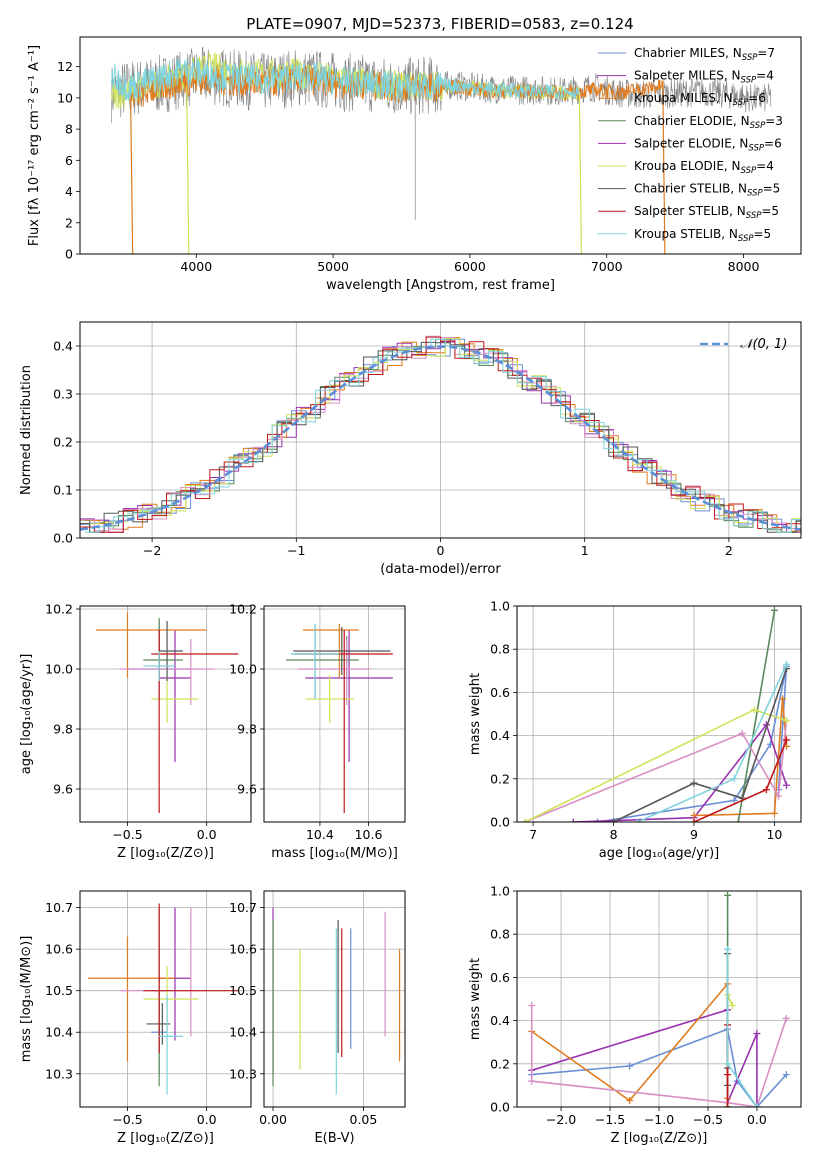 Image resolution: width=819 pixels, height=1170 pixels. I want to click on y-tick-label: 10.2, so click(59, 609).